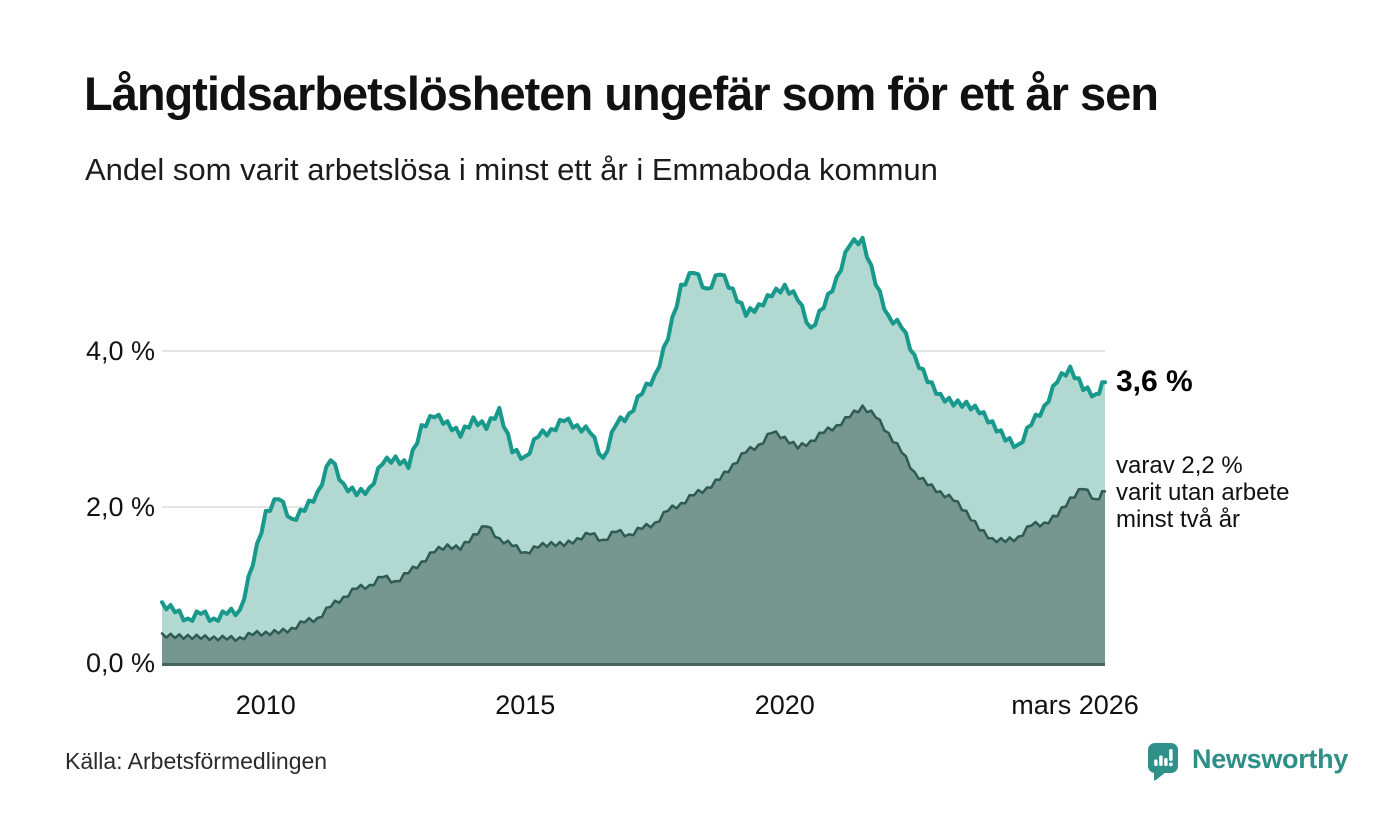 This screenshot has height=840, width=1400. Describe the element at coordinates (1270, 759) in the screenshot. I see `newsworthy-logo-text: Newsworthy` at that location.